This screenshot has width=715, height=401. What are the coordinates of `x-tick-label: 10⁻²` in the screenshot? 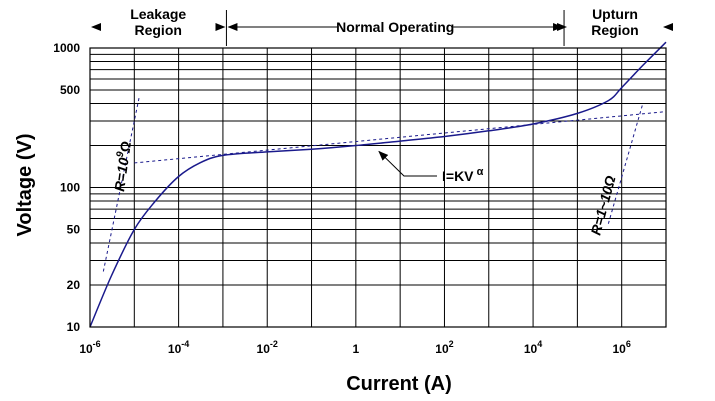 It's located at (267, 347).